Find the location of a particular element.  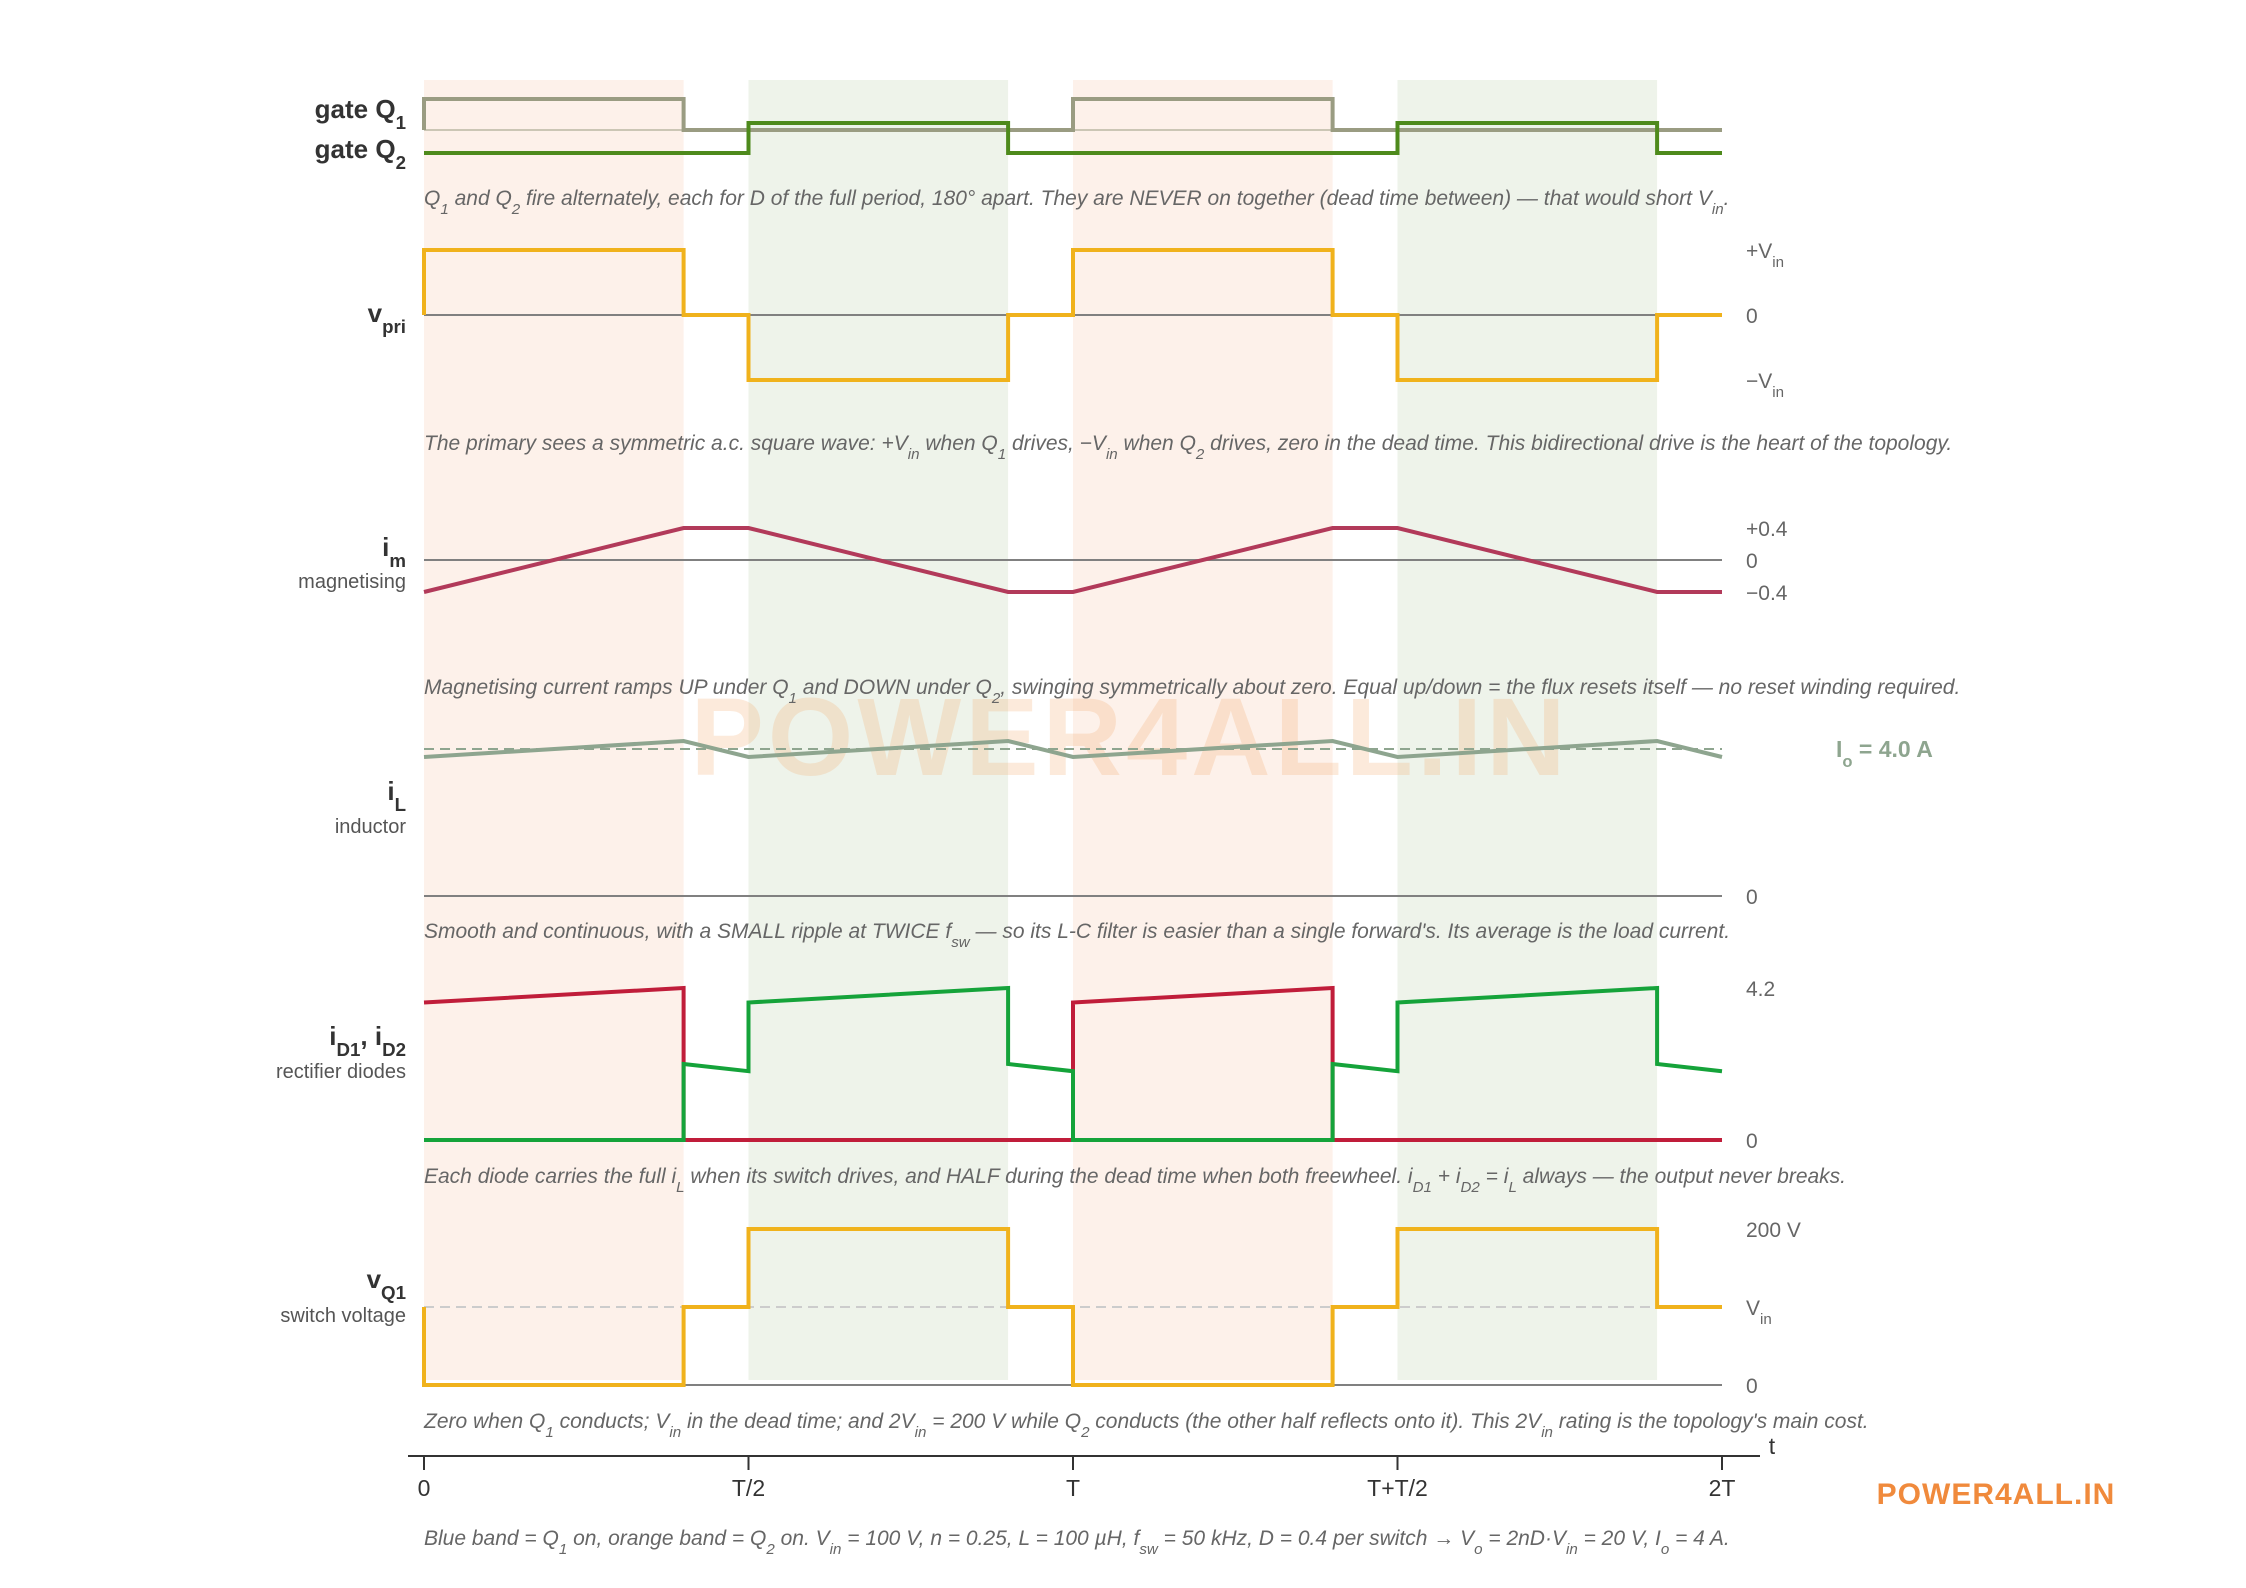

vq1-tick-1: Vin is located at coordinates (1759, 1312).